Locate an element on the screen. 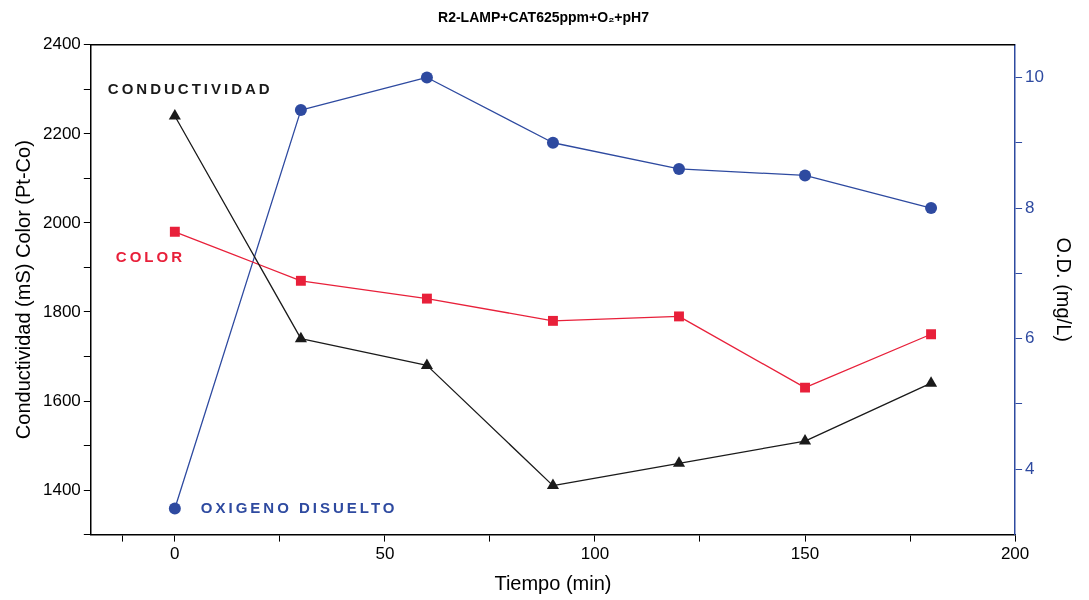 The height and width of the screenshot is (600, 1089). y-tick-label: 2200 is located at coordinates (61, 133).